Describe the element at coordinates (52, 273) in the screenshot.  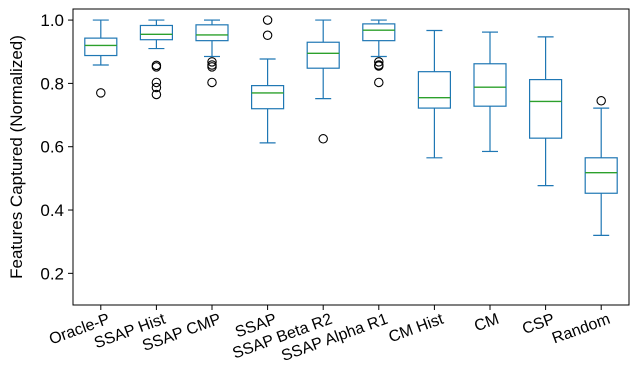
I see `y-tick-label: 0.2` at that location.